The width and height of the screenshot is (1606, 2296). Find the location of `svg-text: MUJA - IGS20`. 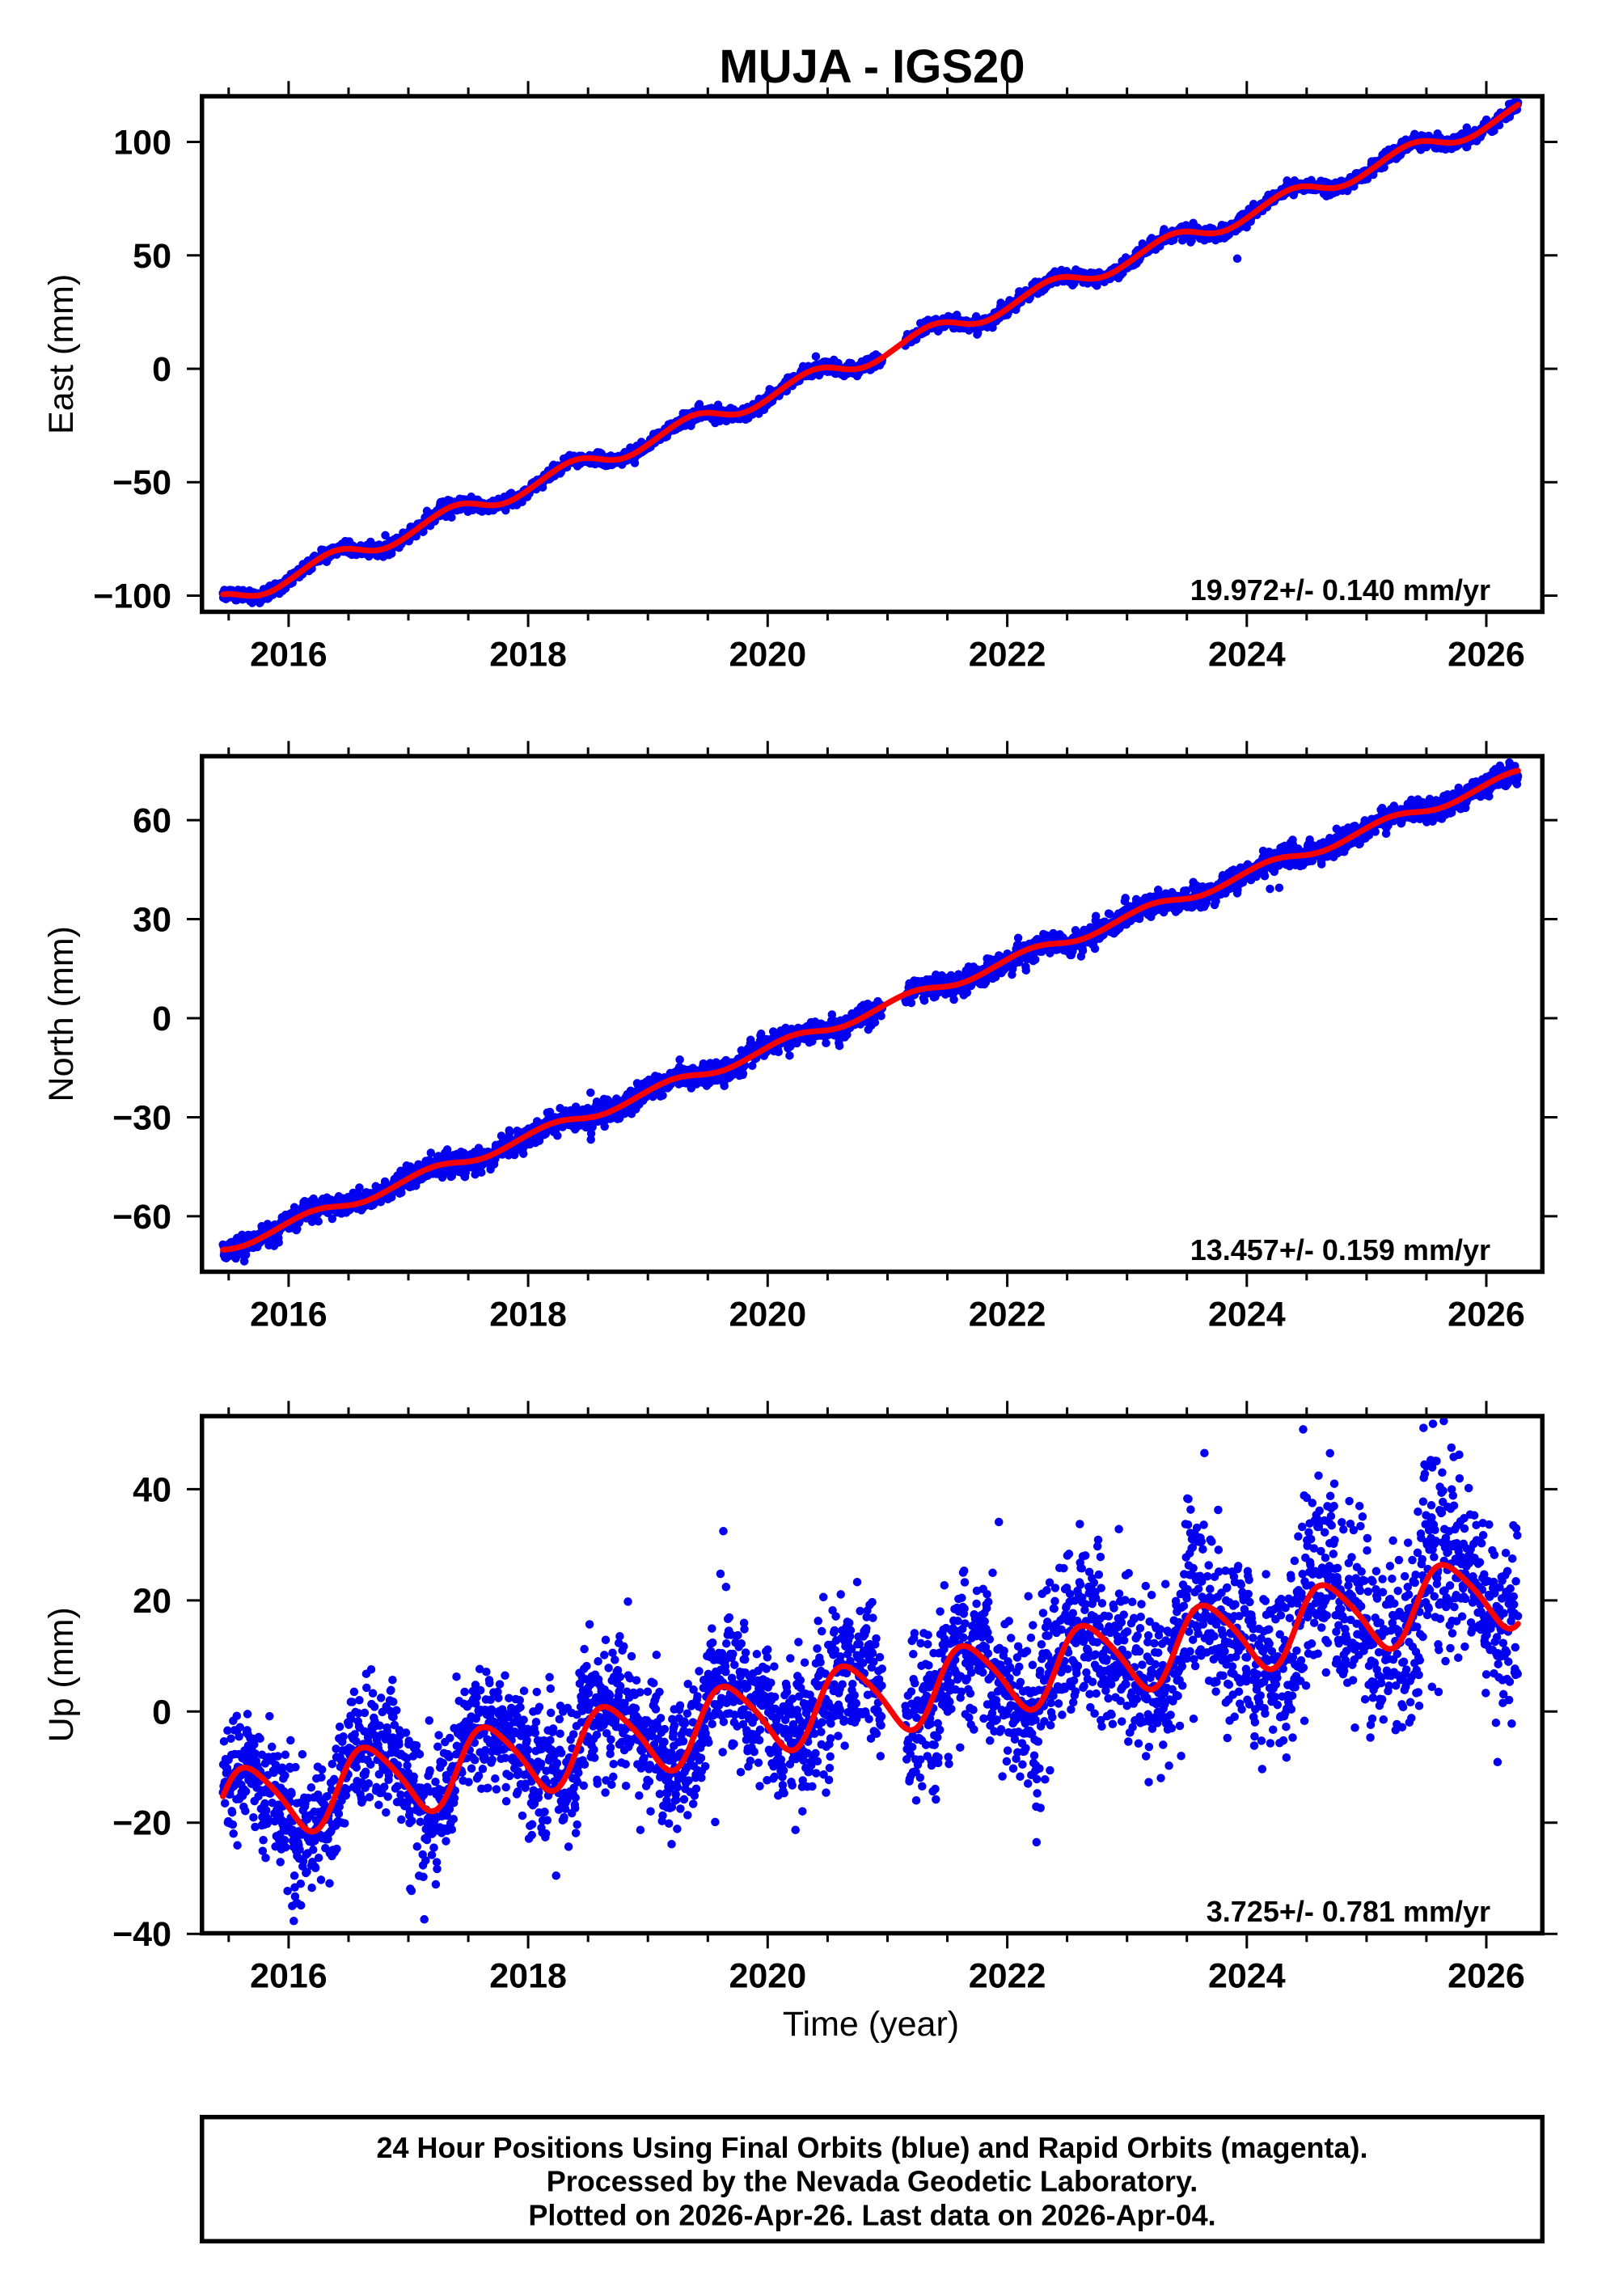

svg-text: MUJA - IGS20 is located at coordinates (872, 66).